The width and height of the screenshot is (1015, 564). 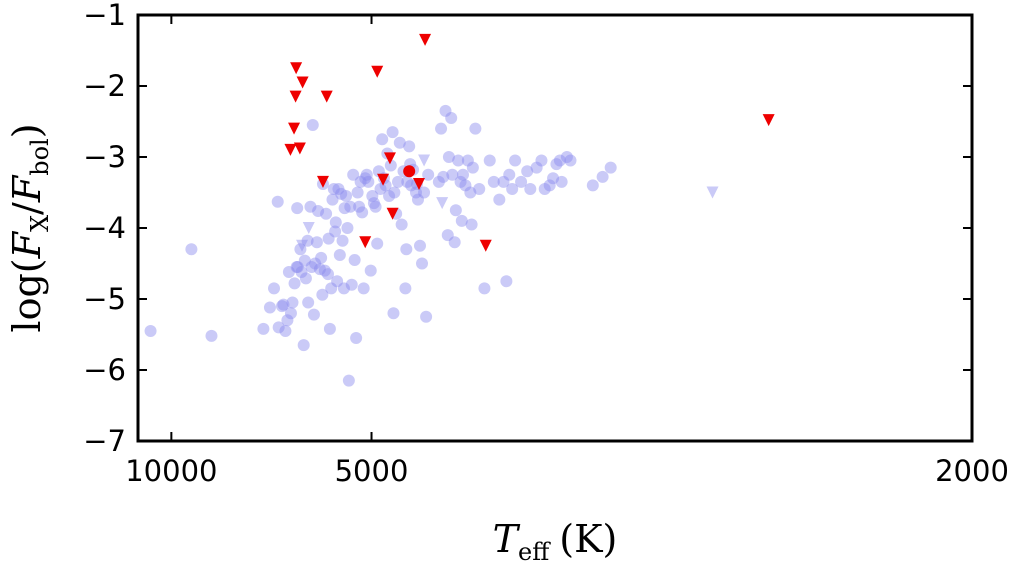 I want to click on y-tick-label: −3, so click(x=104, y=157).